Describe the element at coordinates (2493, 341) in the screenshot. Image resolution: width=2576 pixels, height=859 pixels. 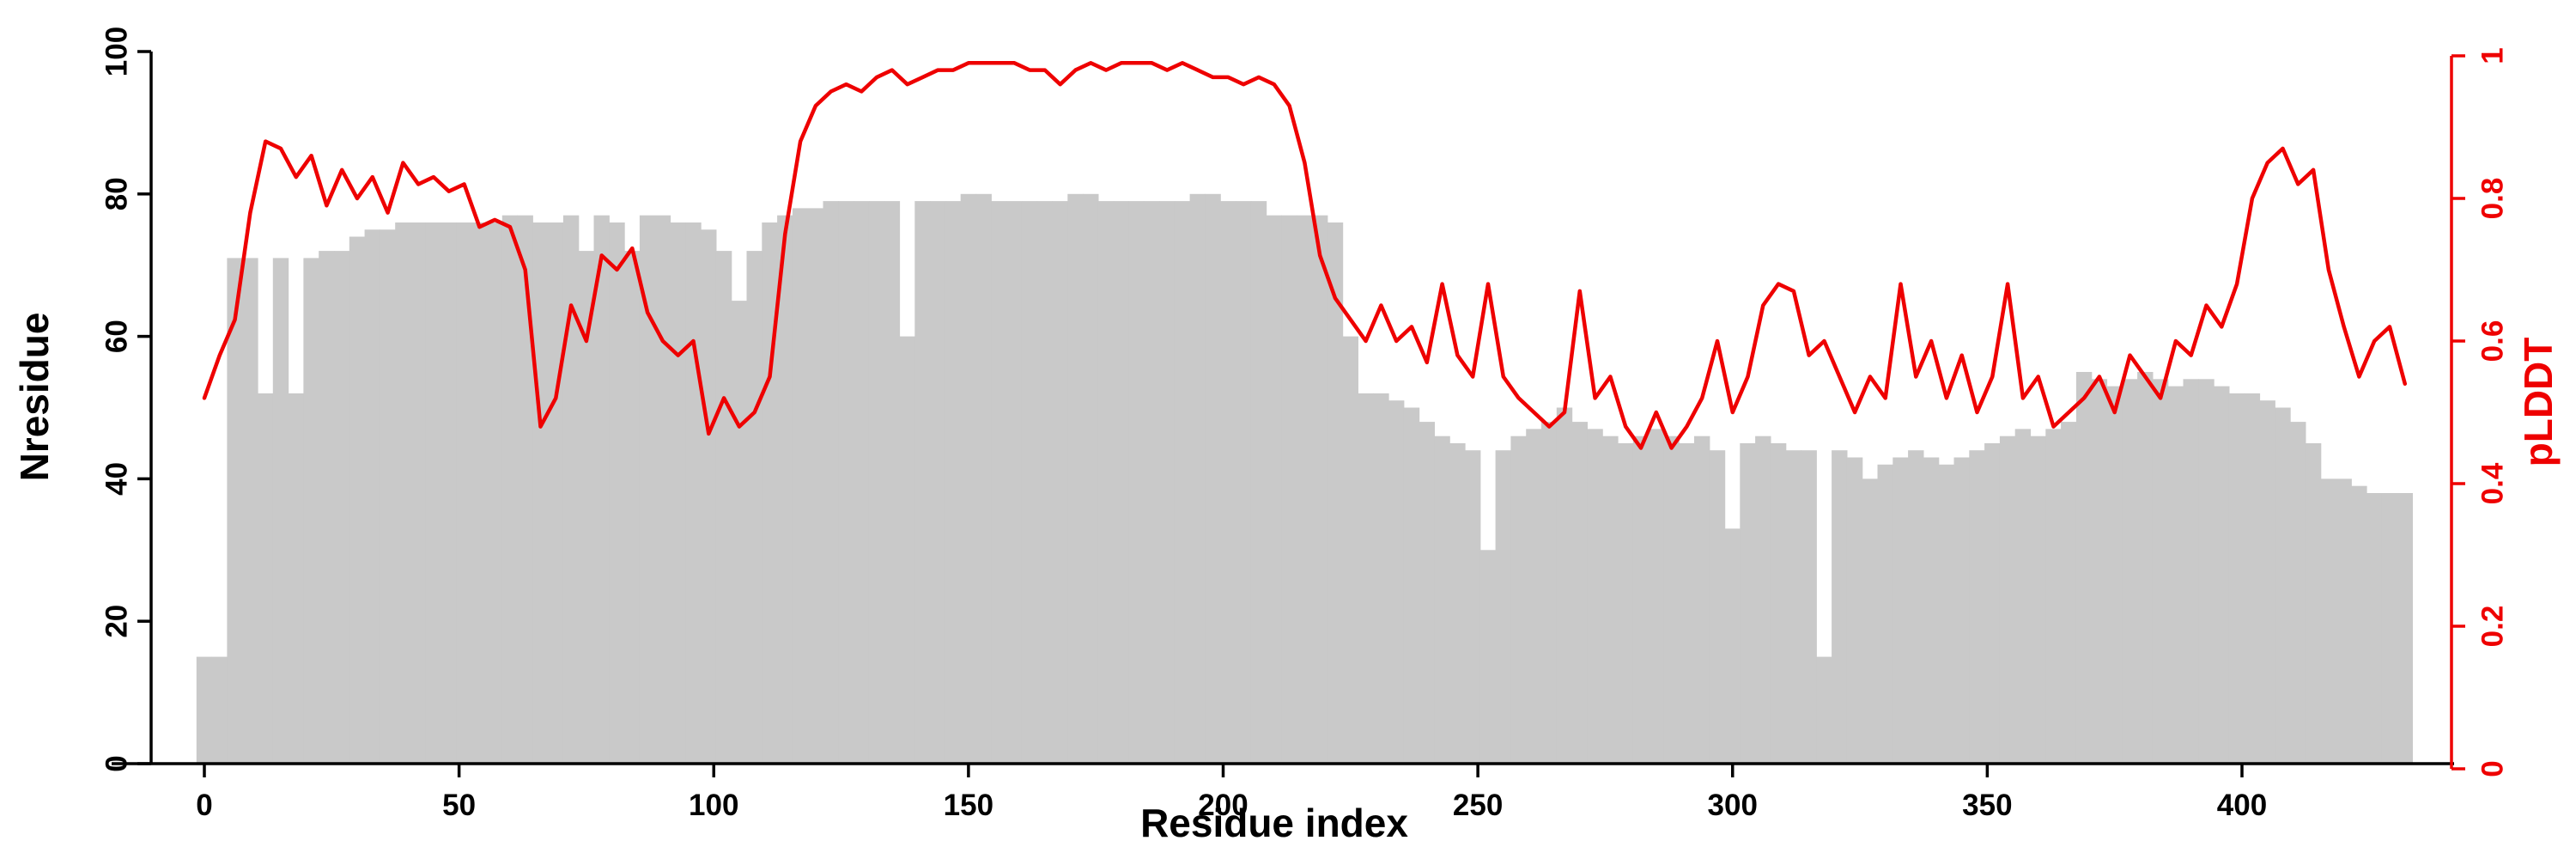
I see `y2-tick-label: 0.6` at that location.